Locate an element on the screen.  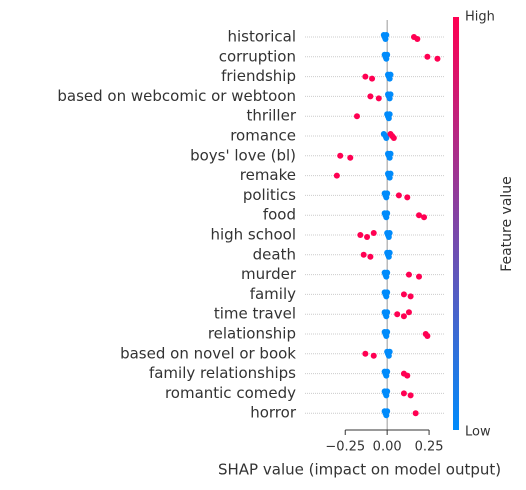
y-tick-label: food is located at coordinates (279, 215).